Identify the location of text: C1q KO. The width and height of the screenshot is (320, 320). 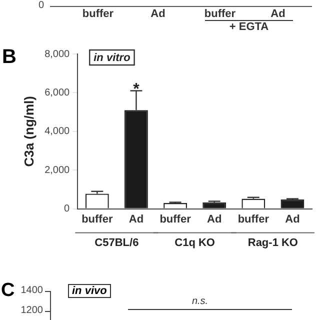
(195, 242).